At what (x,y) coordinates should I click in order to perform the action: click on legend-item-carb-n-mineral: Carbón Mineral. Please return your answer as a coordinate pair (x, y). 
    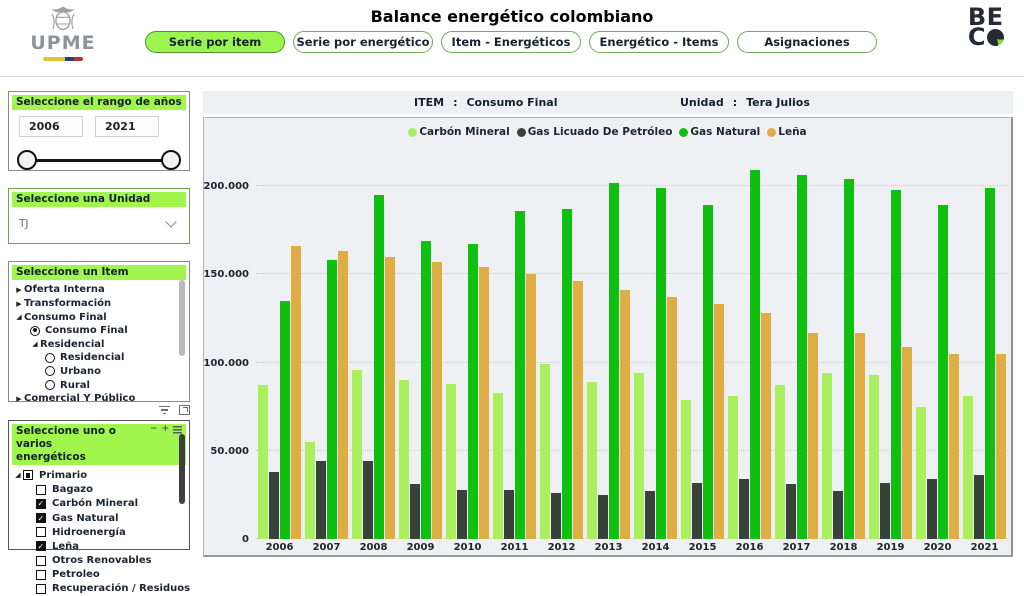
    Looking at the image, I should click on (459, 132).